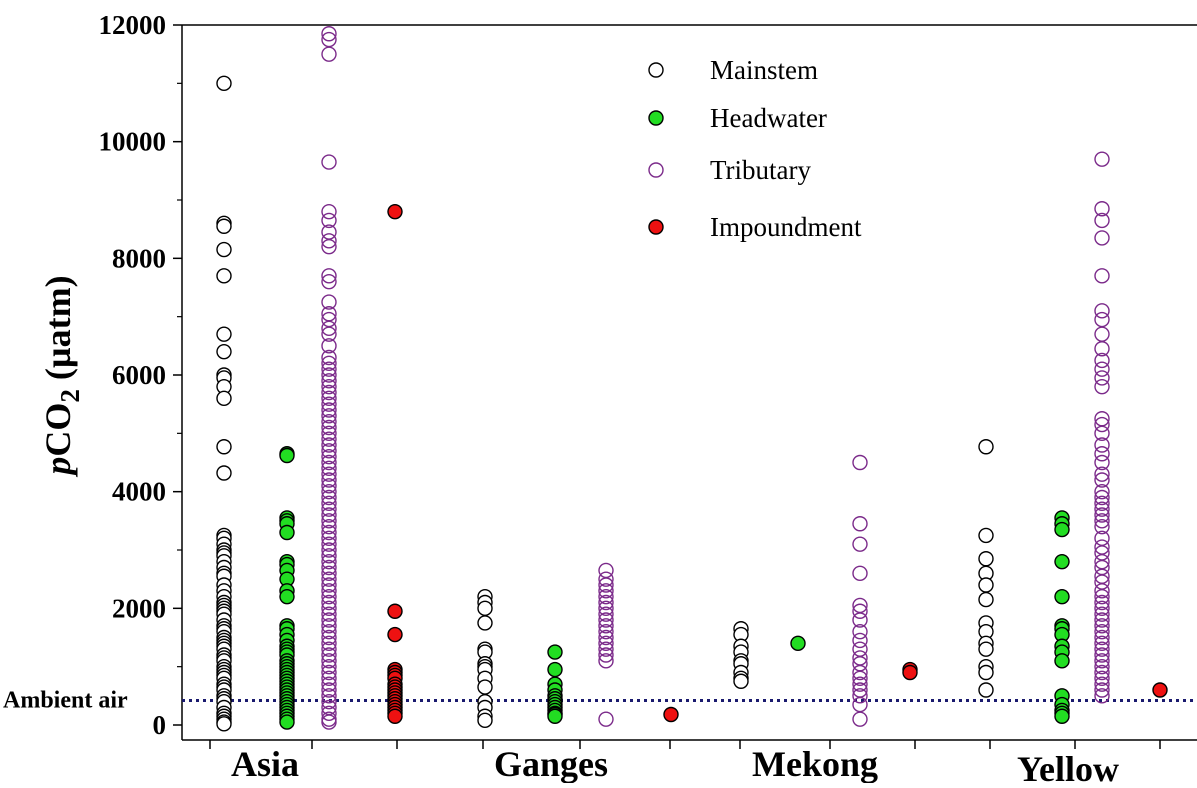 The width and height of the screenshot is (1197, 788). Describe the element at coordinates (786, 227) in the screenshot. I see `legend-label-impoundment: Impoundment` at that location.